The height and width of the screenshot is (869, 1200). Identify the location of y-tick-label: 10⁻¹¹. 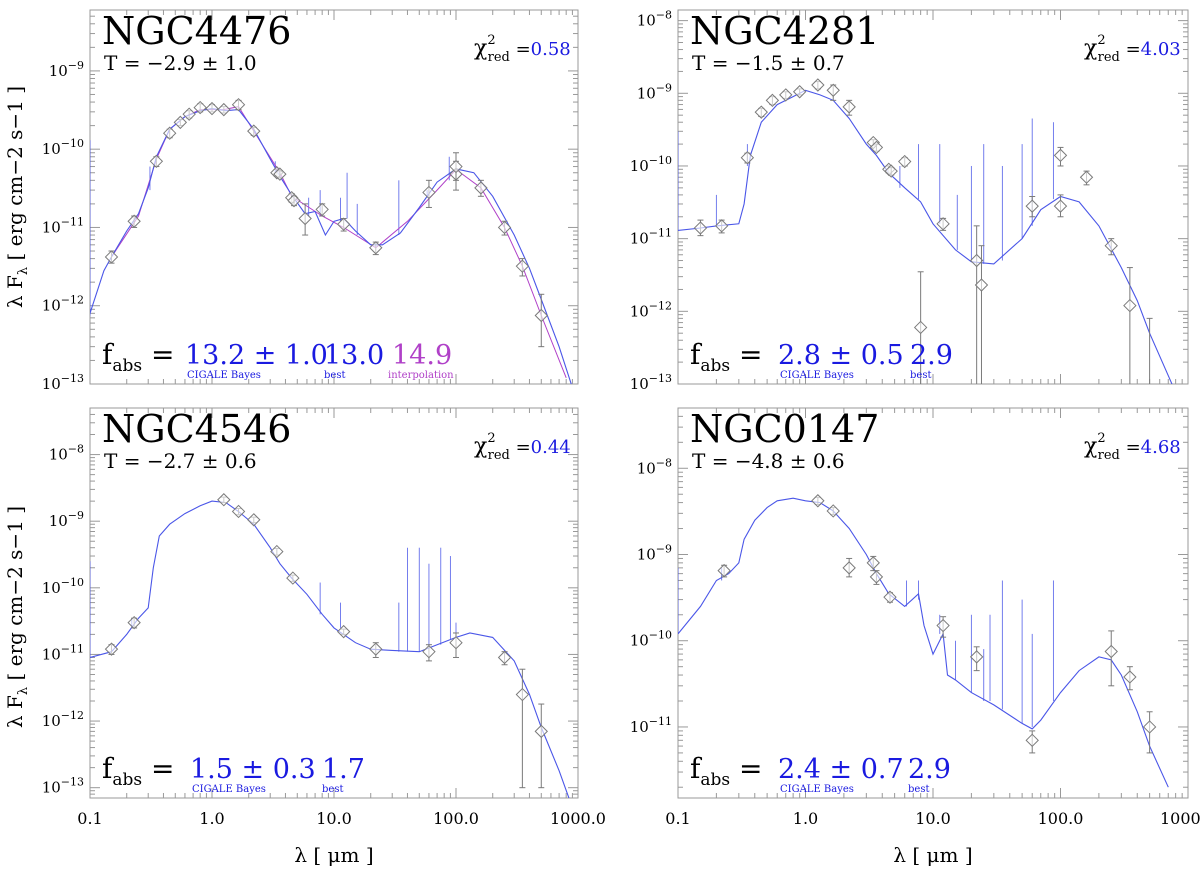
(63, 652).